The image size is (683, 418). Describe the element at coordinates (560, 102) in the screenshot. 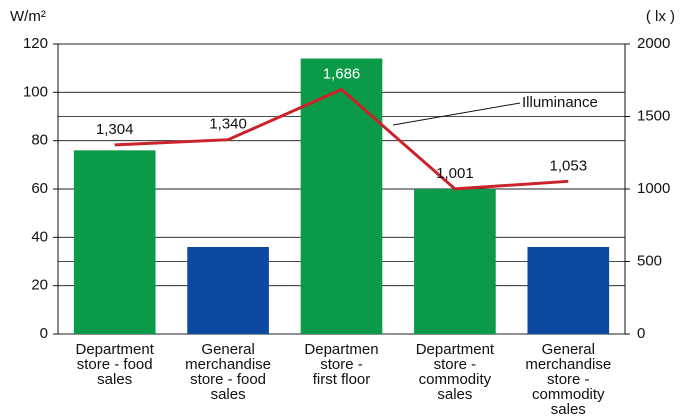

I see `line-annotation: Illuminance` at that location.